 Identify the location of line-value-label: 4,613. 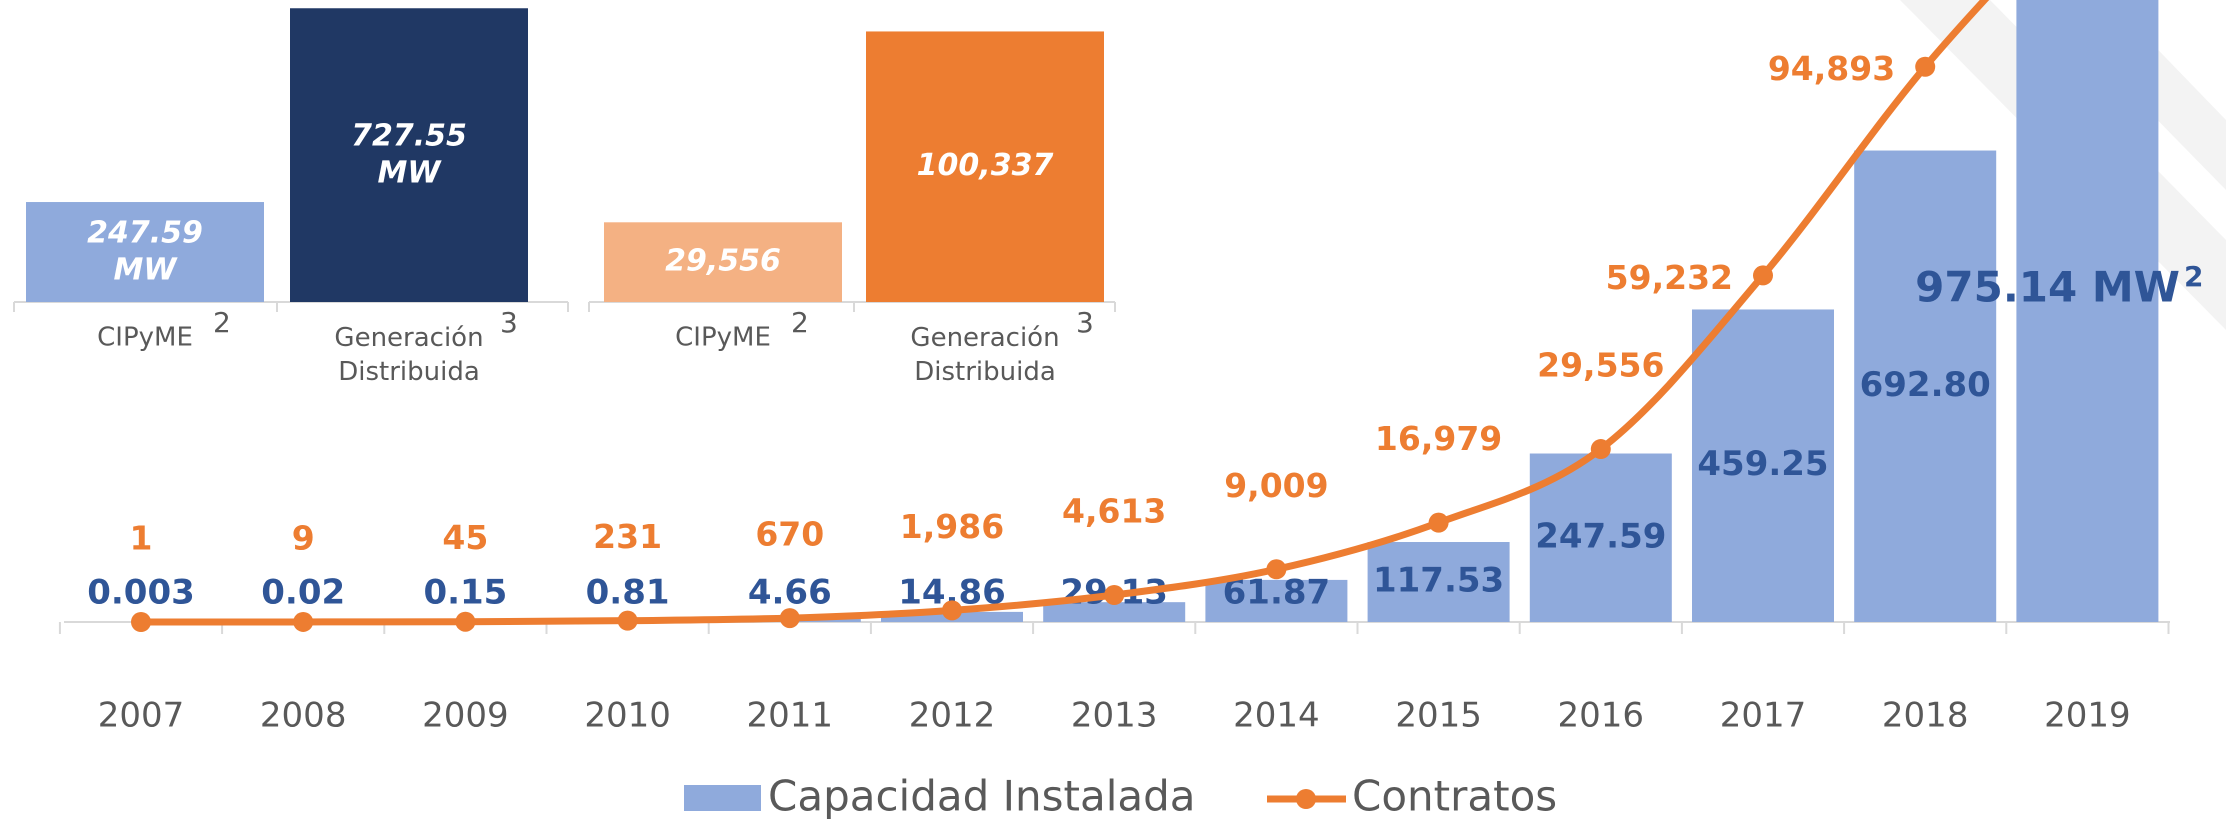
(1114, 511).